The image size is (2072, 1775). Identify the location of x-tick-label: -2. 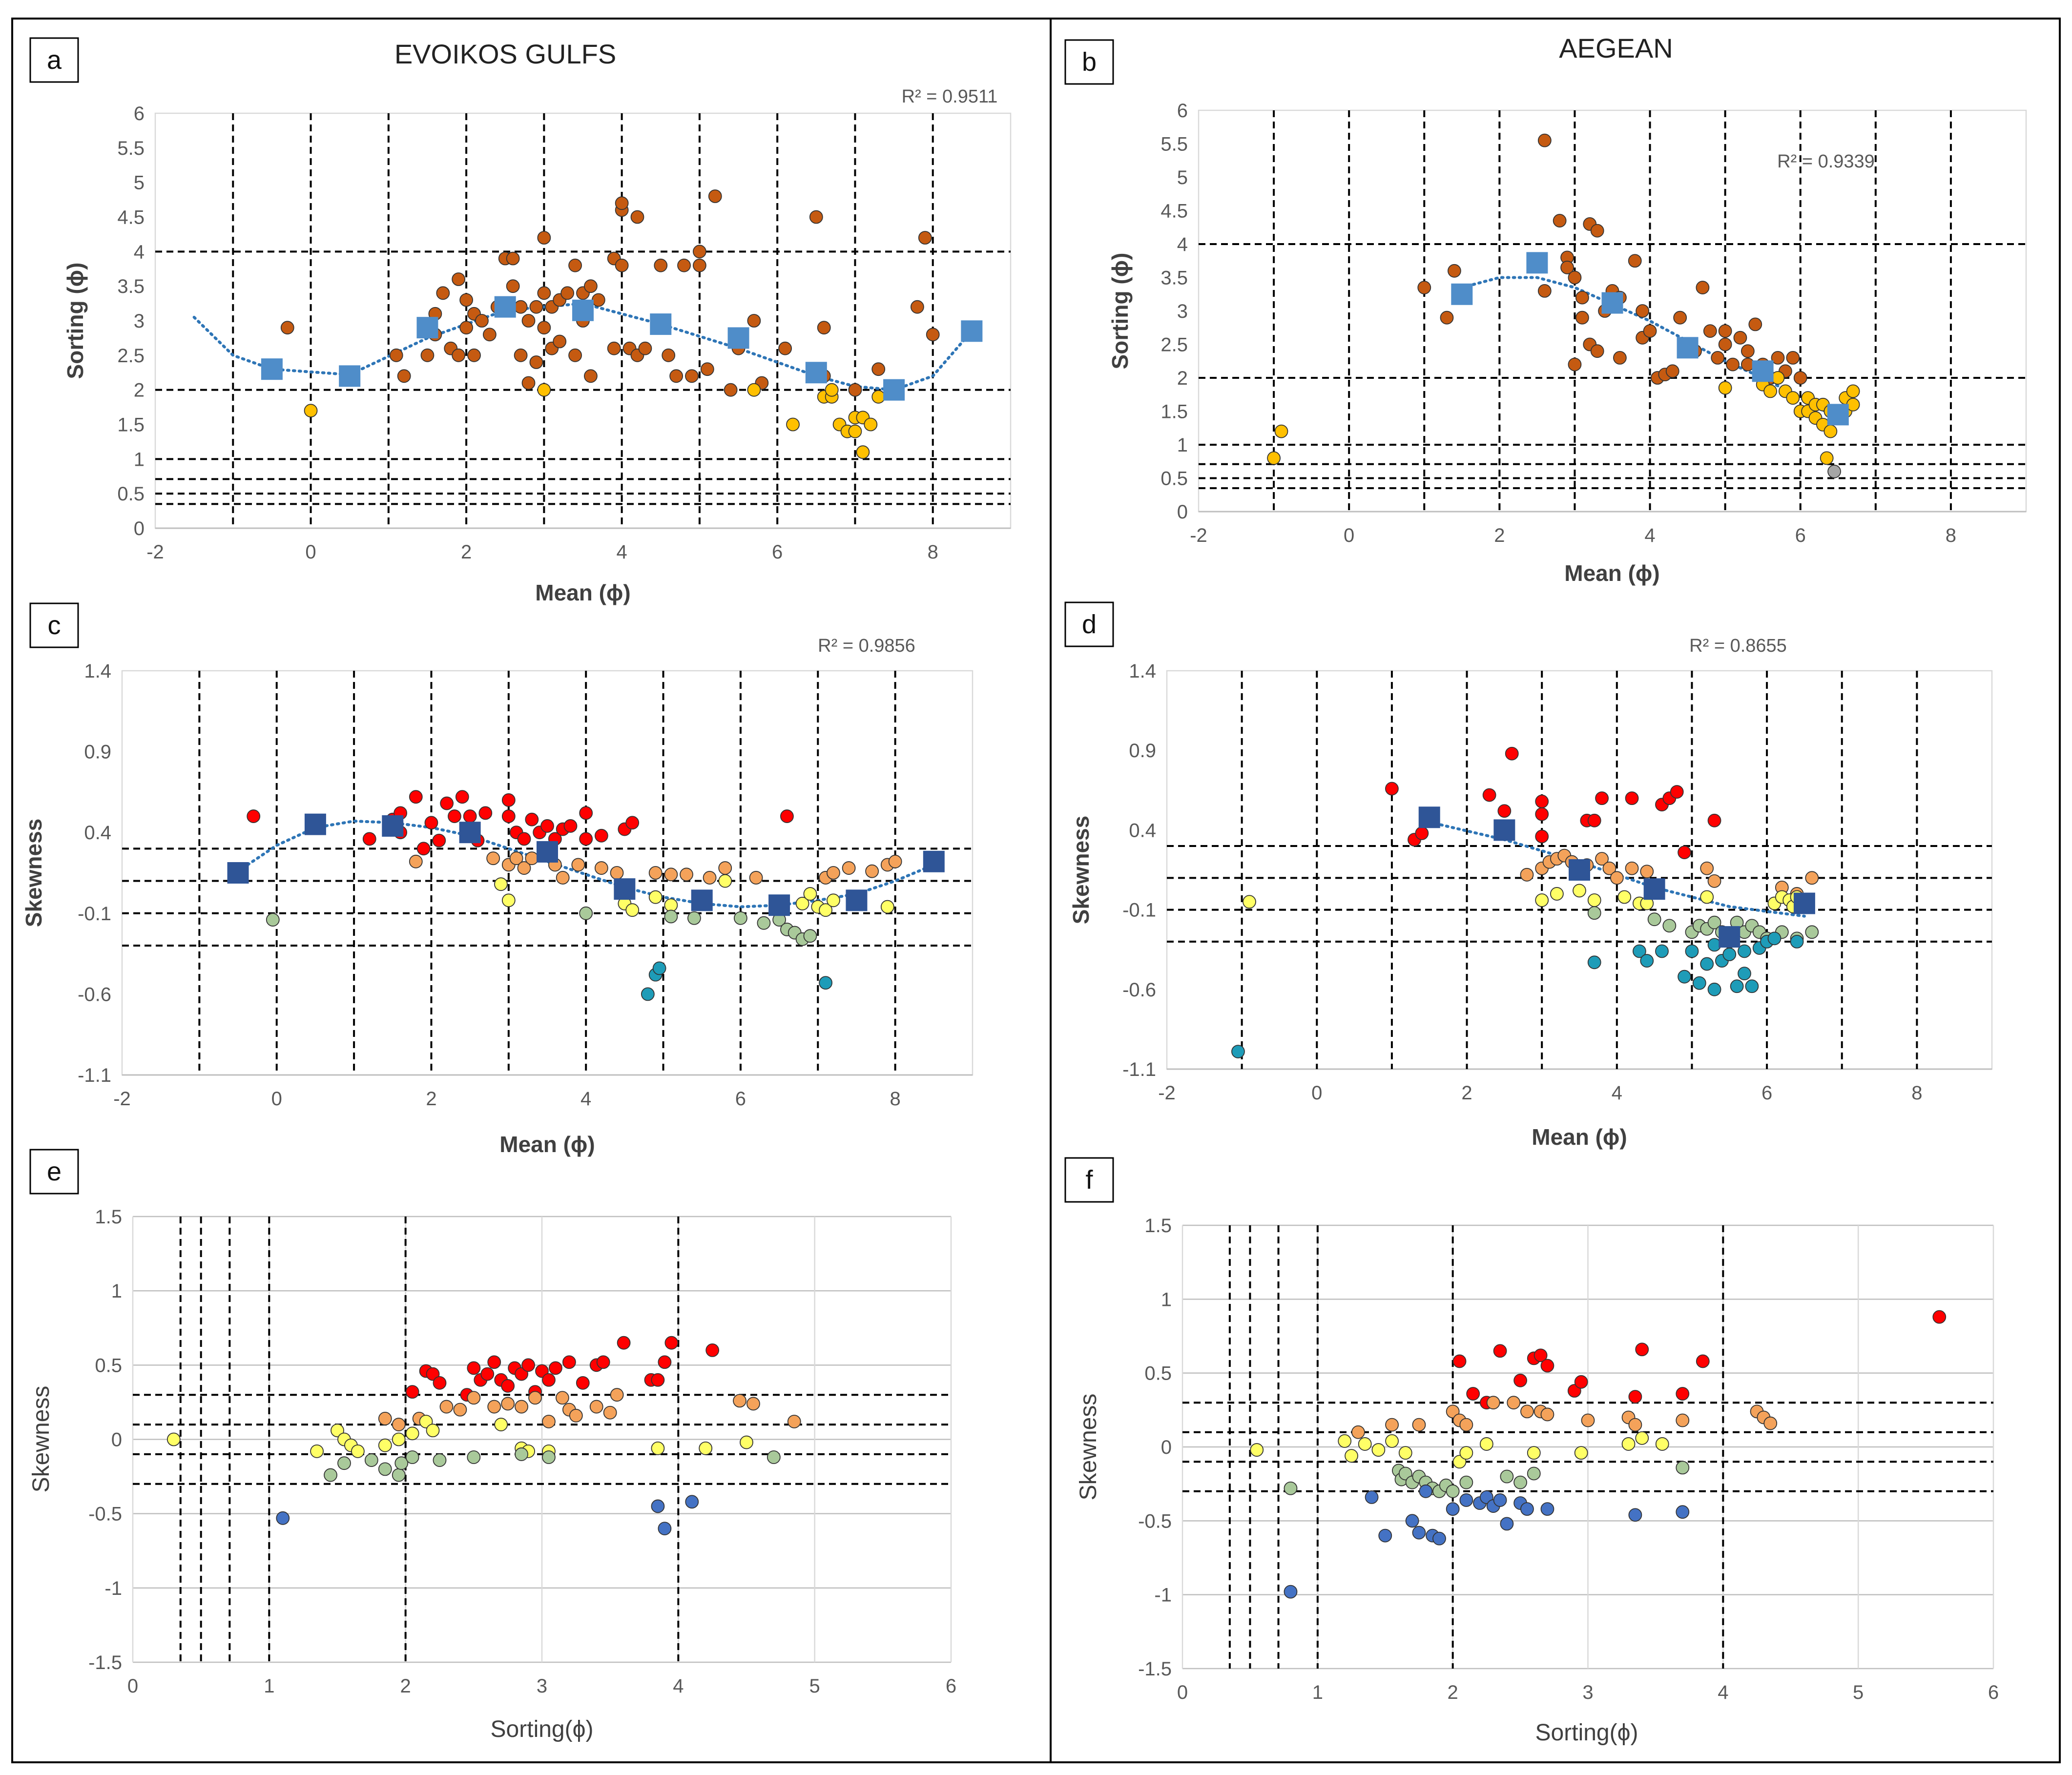
(122, 1099).